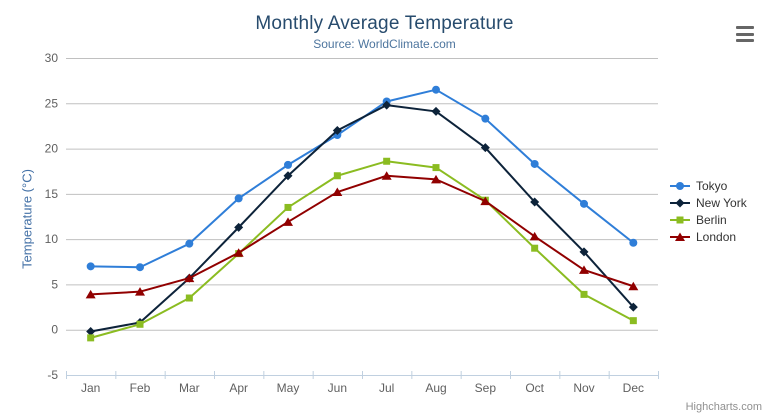 The image size is (769, 416). I want to click on y-axis-label: -5, so click(52, 375).